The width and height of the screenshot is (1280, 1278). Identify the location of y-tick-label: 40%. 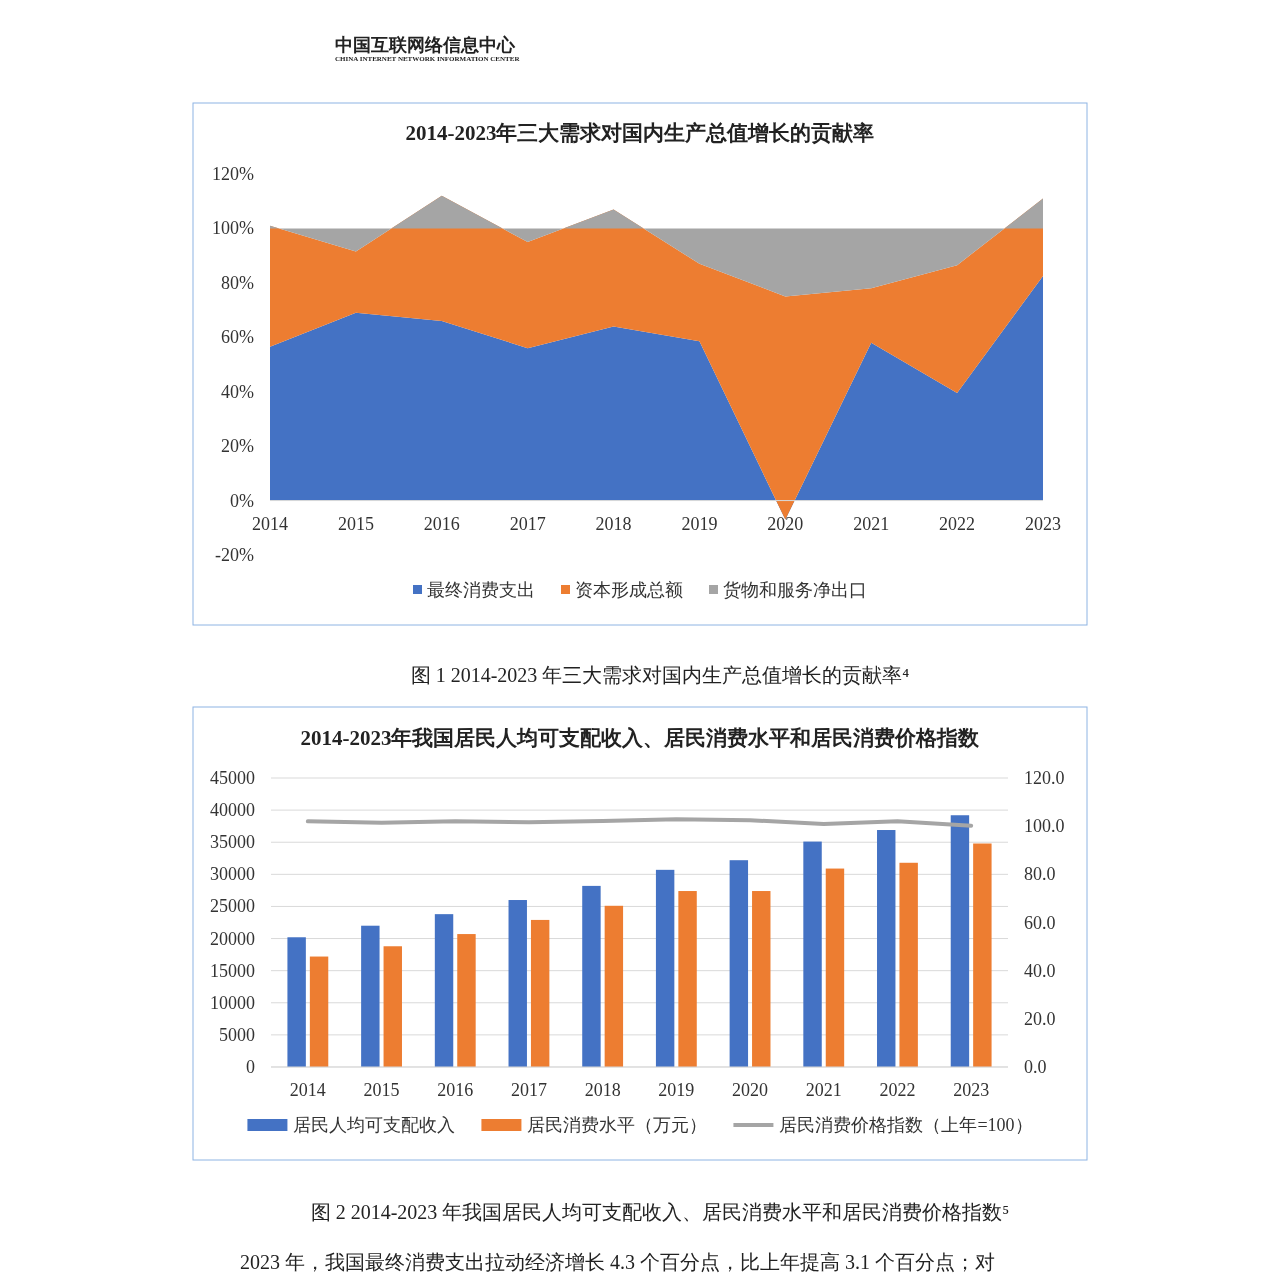
(237, 391).